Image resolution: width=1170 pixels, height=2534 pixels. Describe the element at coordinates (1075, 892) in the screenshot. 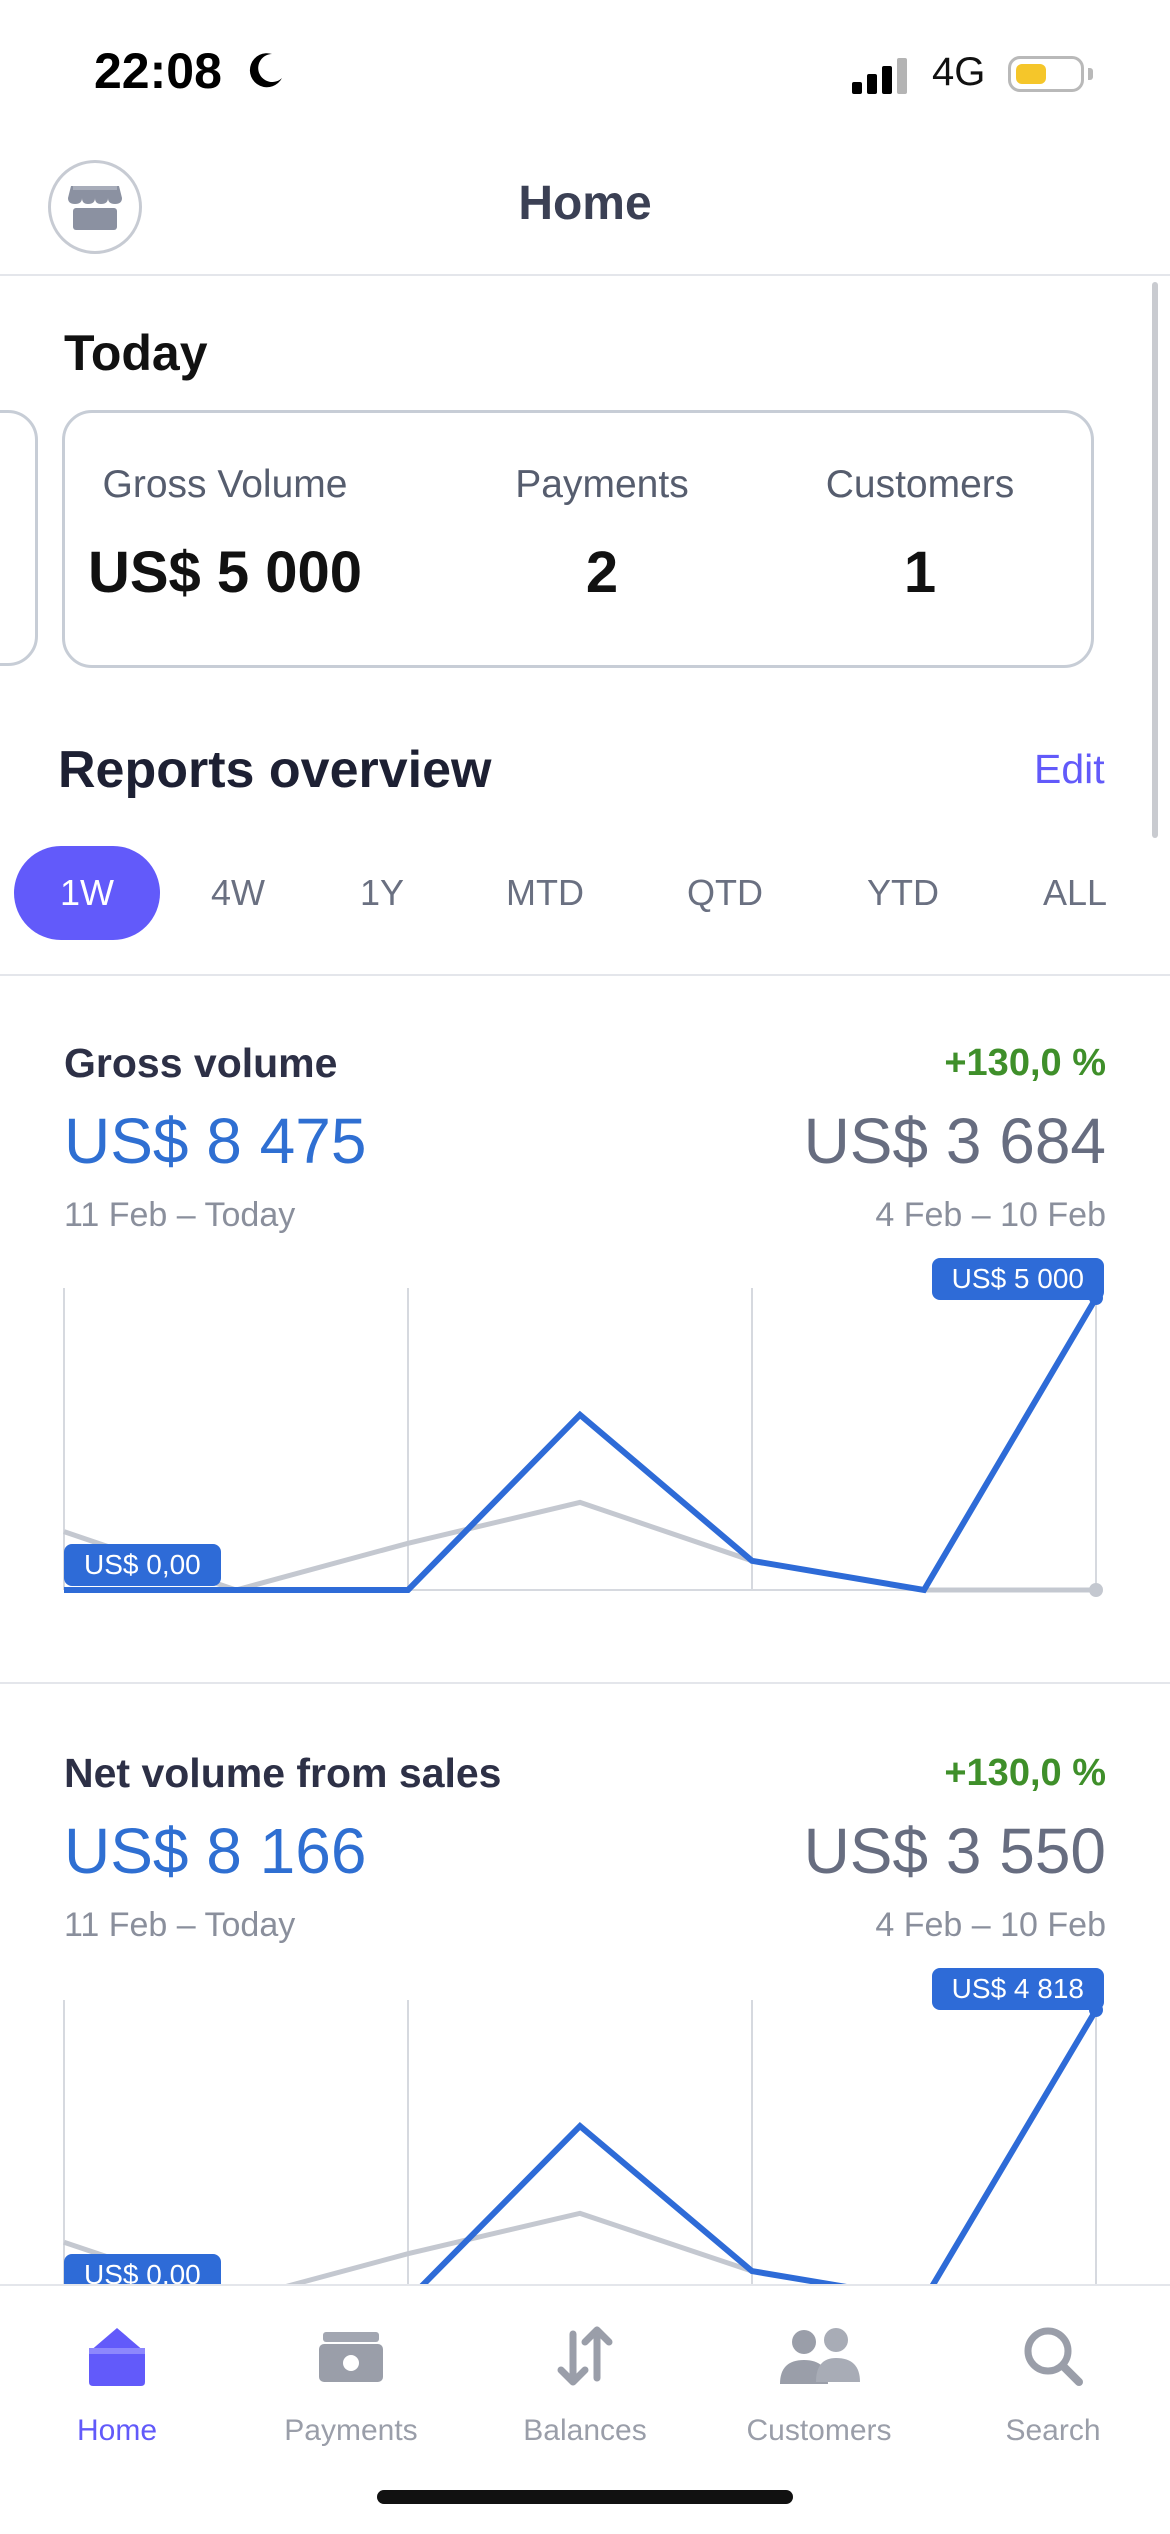

I see `tab-all: ALL` at that location.